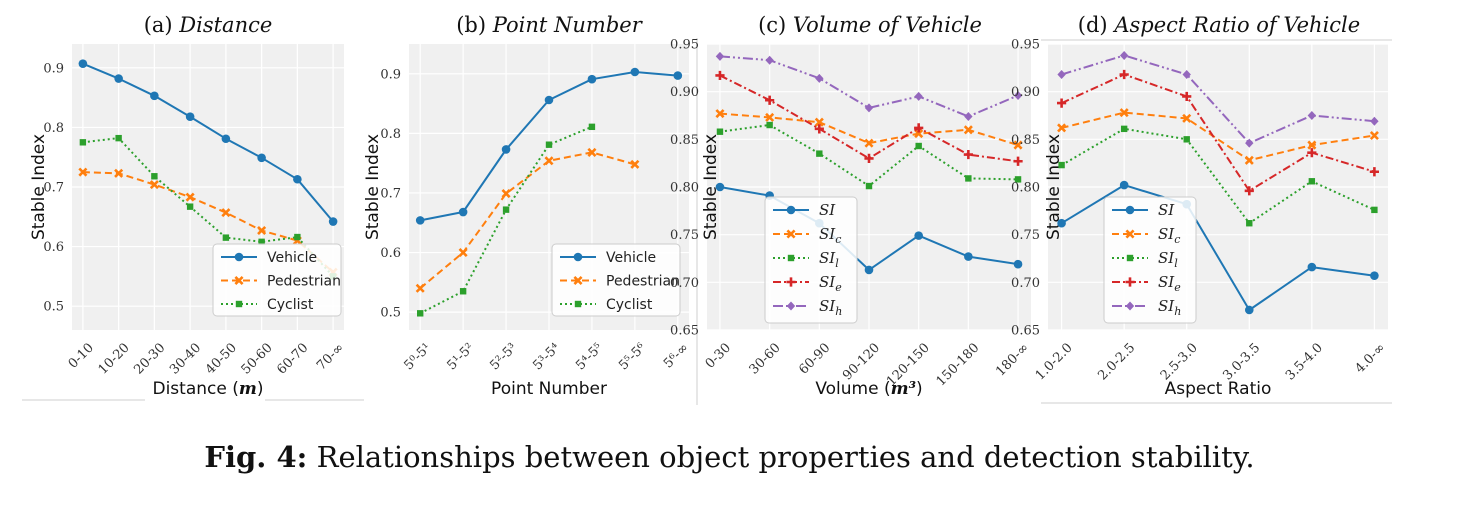 The height and width of the screenshot is (522, 1459). I want to click on legend-label: SIc, so click(1169, 235).